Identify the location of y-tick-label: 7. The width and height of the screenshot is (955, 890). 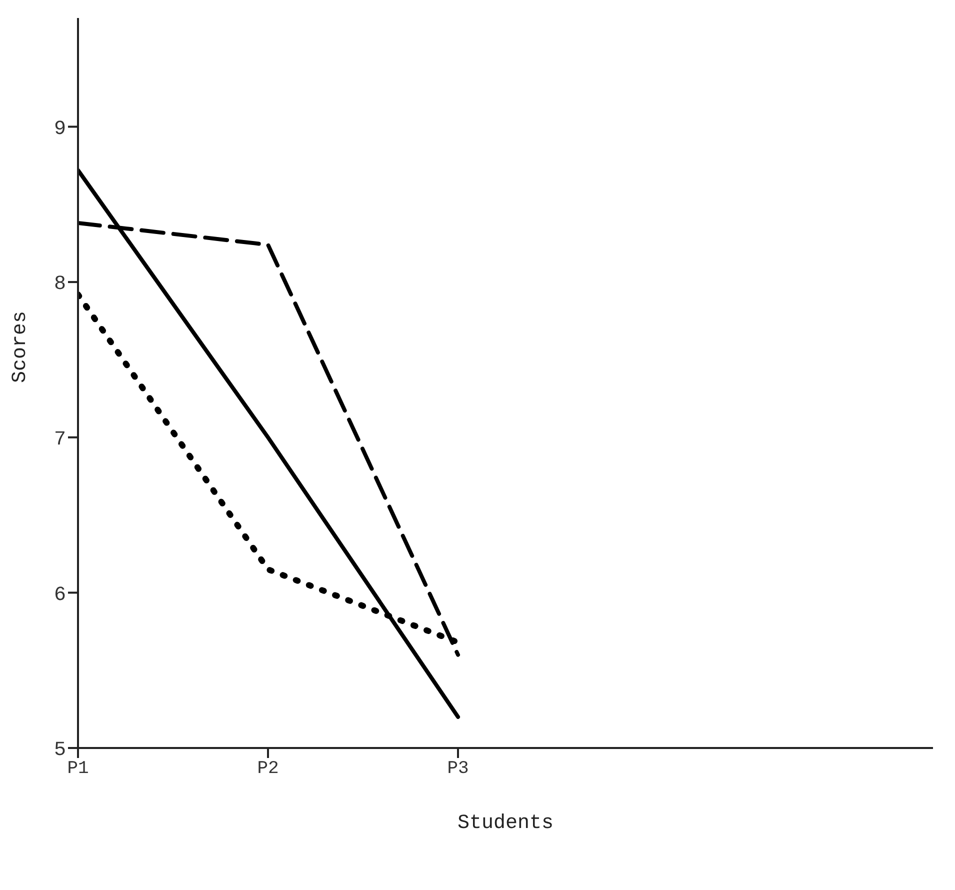
(60, 440).